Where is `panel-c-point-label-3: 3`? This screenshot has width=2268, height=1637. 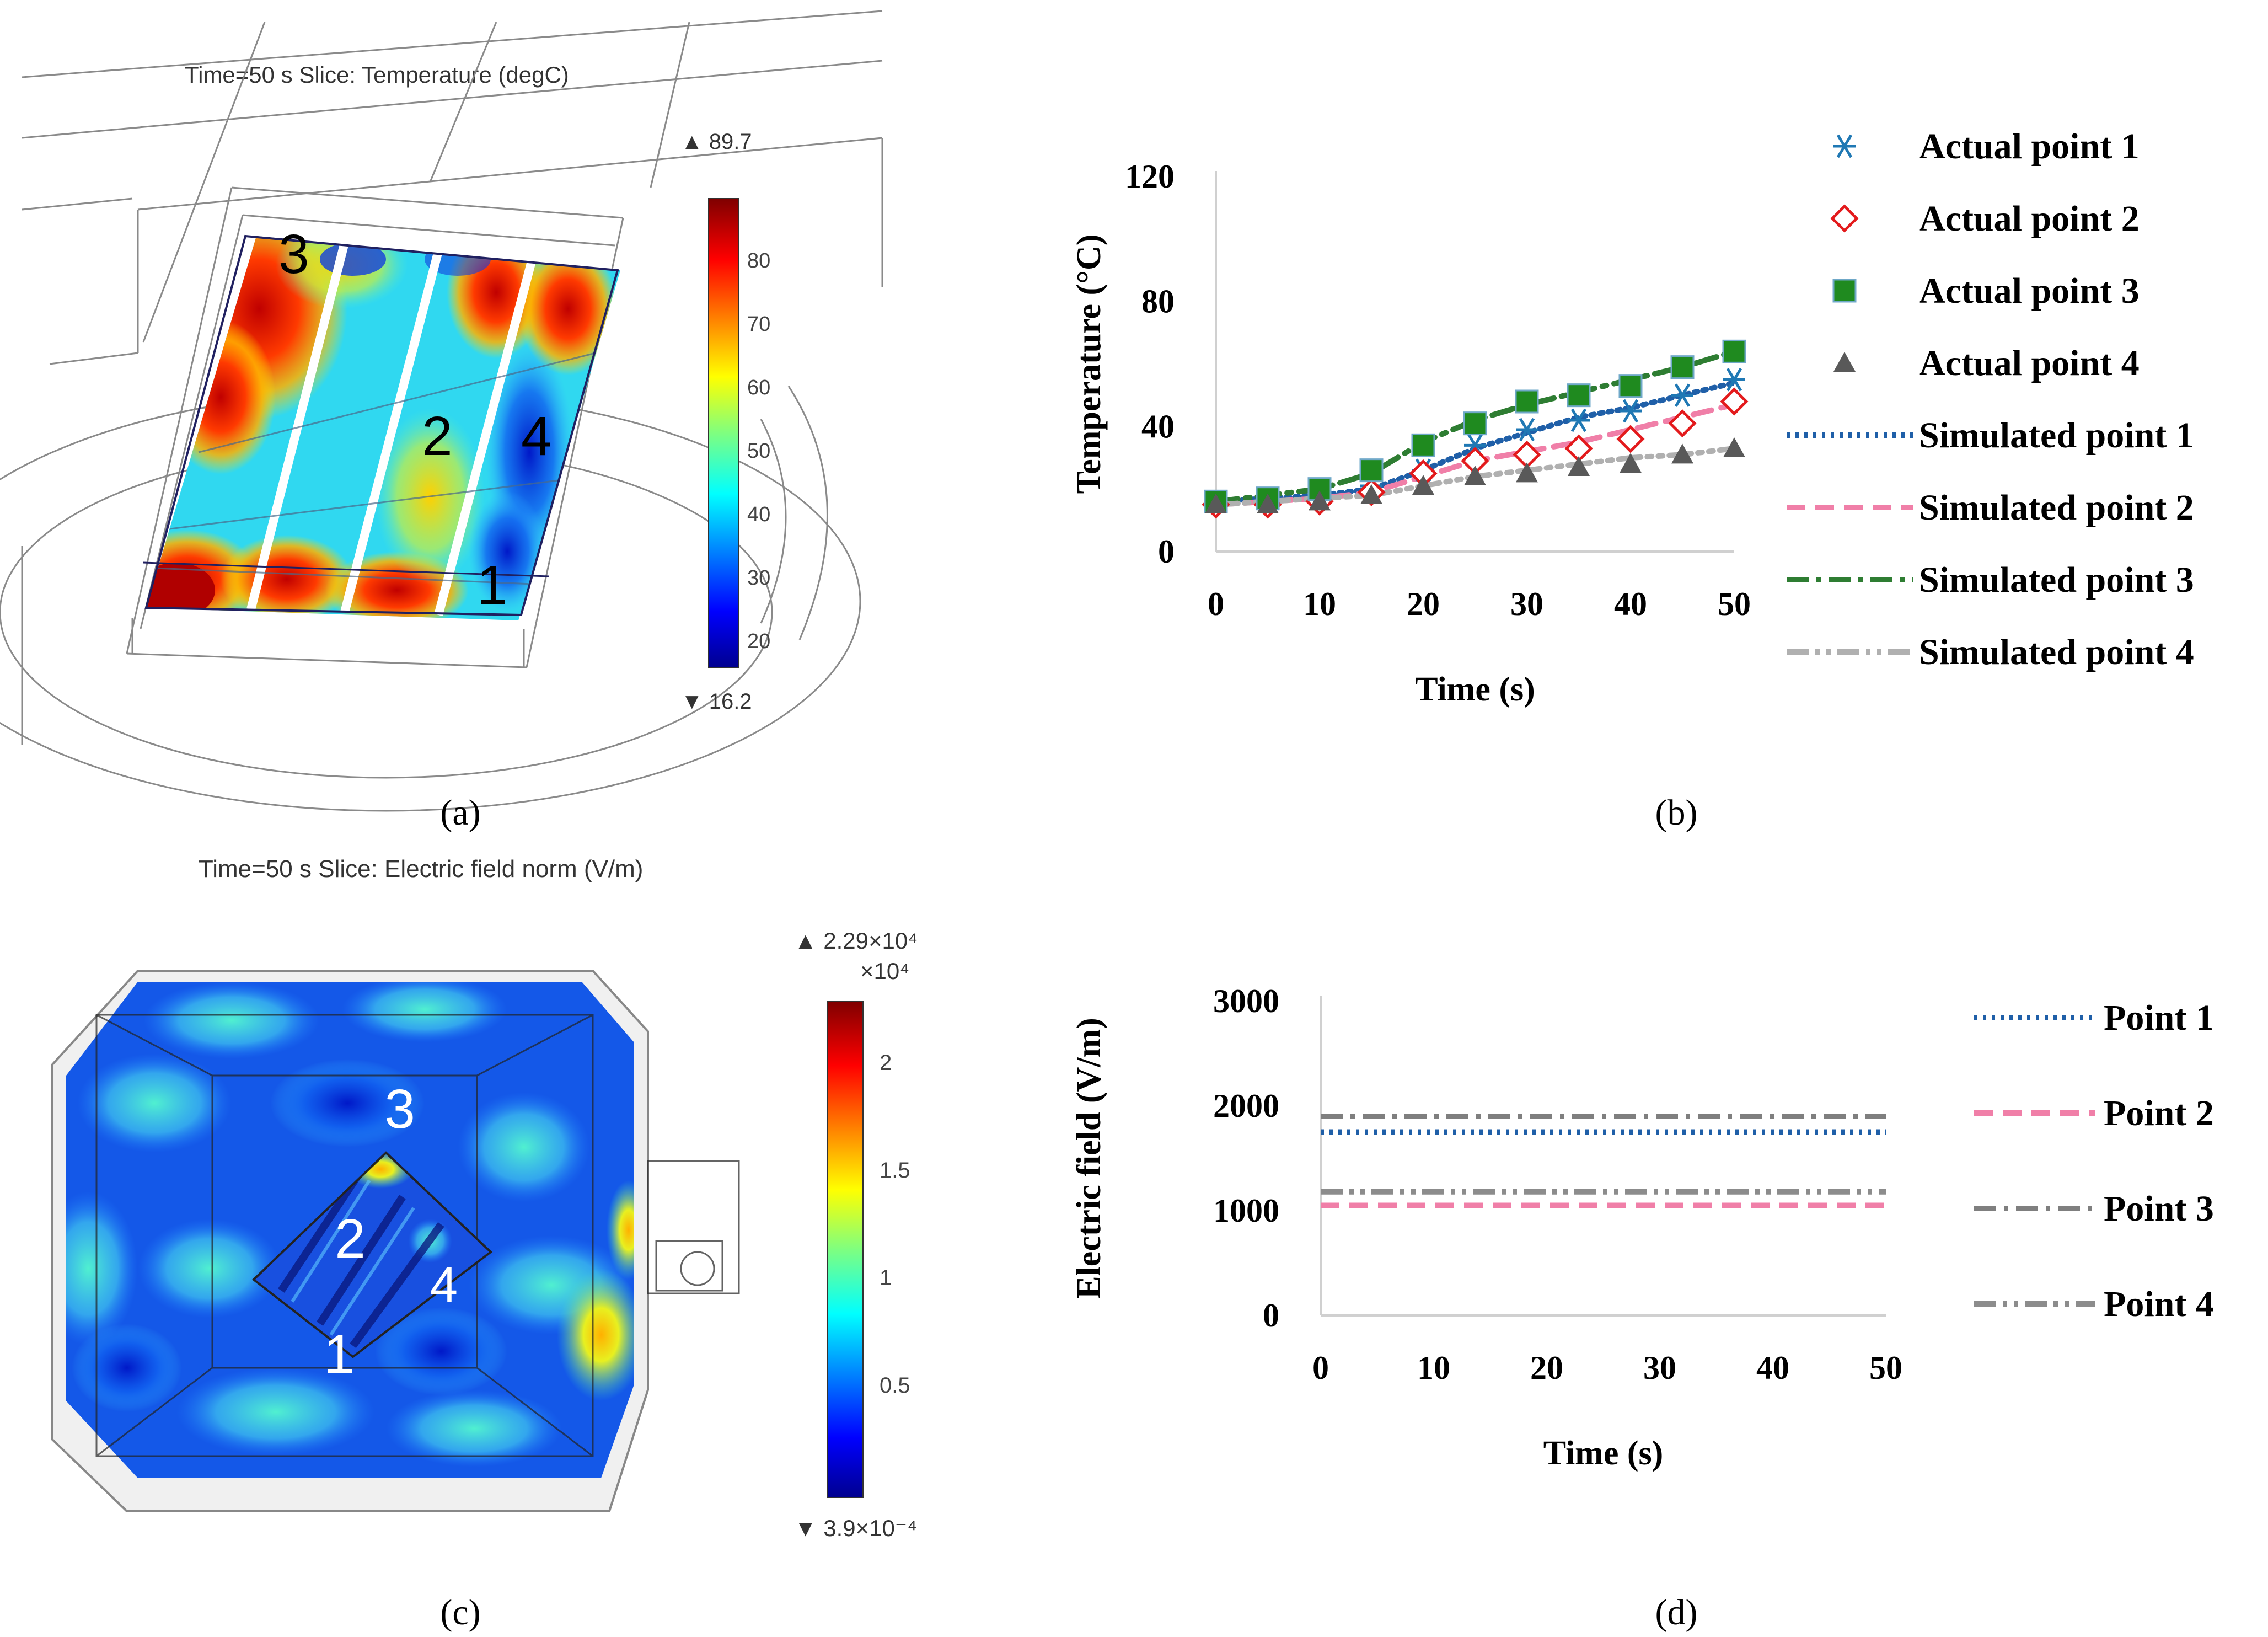
panel-c-point-label-3: 3 is located at coordinates (399, 1109).